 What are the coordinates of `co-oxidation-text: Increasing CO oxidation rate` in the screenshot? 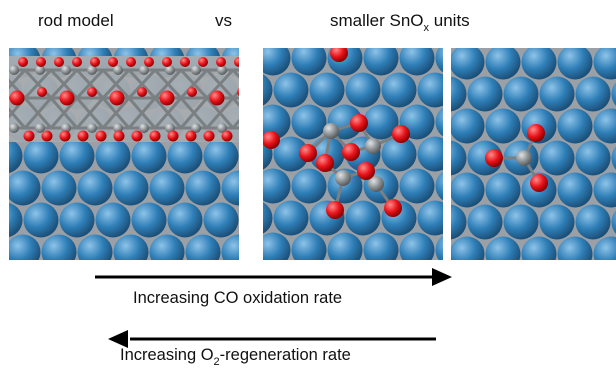 It's located at (238, 298).